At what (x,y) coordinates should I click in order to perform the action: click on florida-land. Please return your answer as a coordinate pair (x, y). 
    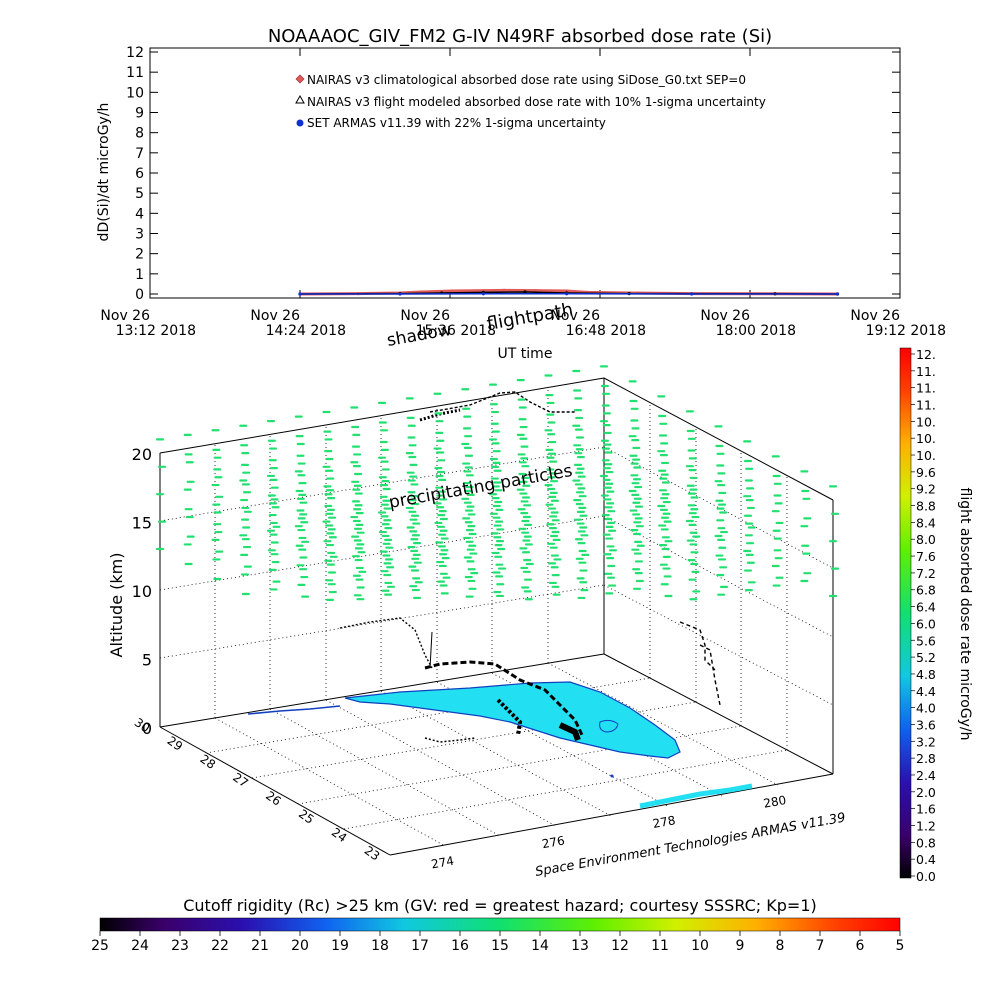
    Looking at the image, I should click on (512, 720).